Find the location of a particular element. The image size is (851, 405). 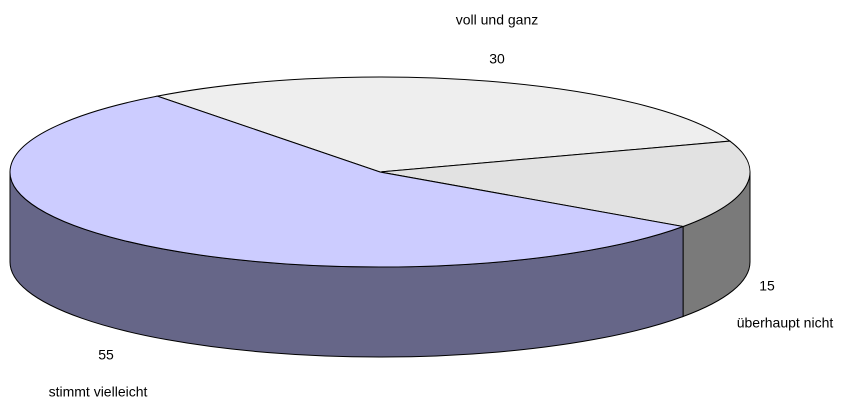

pie-slice is located at coordinates (565, 184).